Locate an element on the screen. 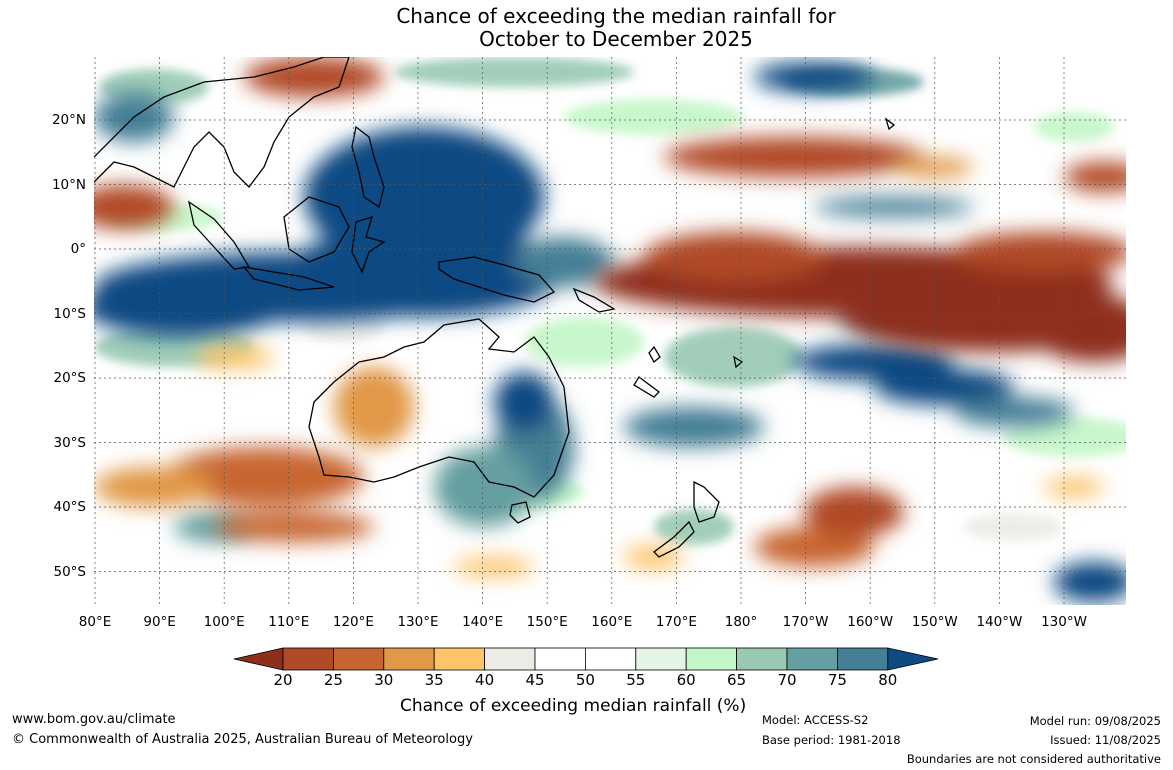 This screenshot has width=1173, height=770. fiji-coast is located at coordinates (738, 362).